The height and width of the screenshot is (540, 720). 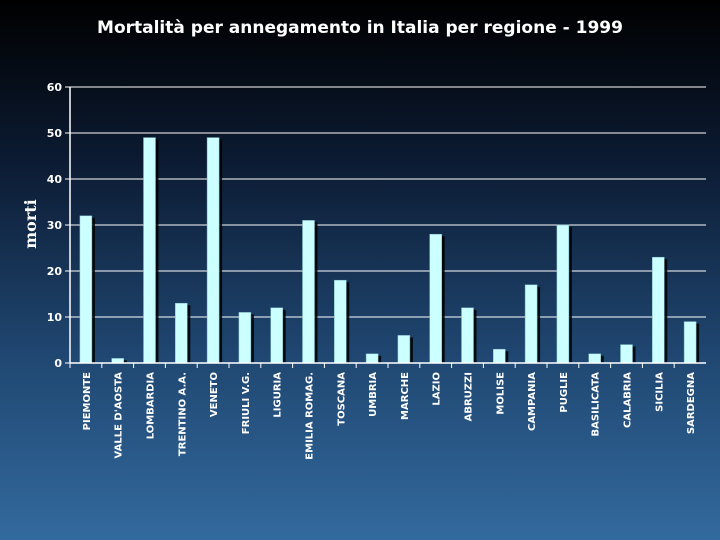 I want to click on x-tick-label: TRENTINO A.A., so click(x=182, y=414).